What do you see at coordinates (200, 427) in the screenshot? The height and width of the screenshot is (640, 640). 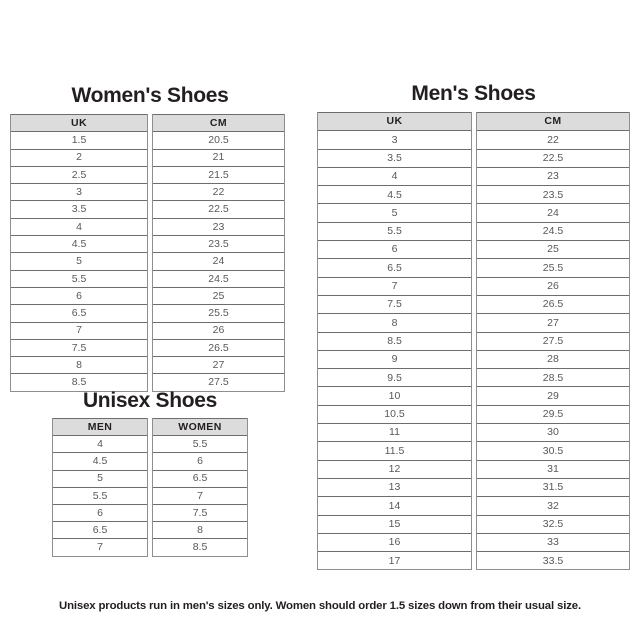 I see `column-header: WOMEN` at bounding box center [200, 427].